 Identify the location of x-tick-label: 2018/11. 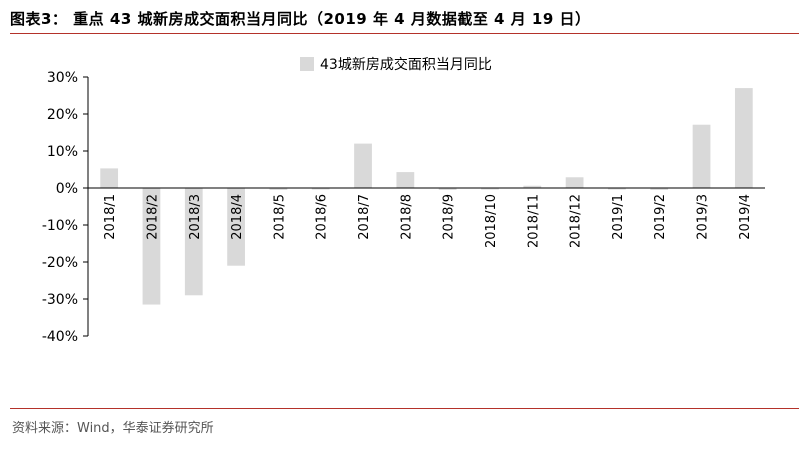
(533, 221).